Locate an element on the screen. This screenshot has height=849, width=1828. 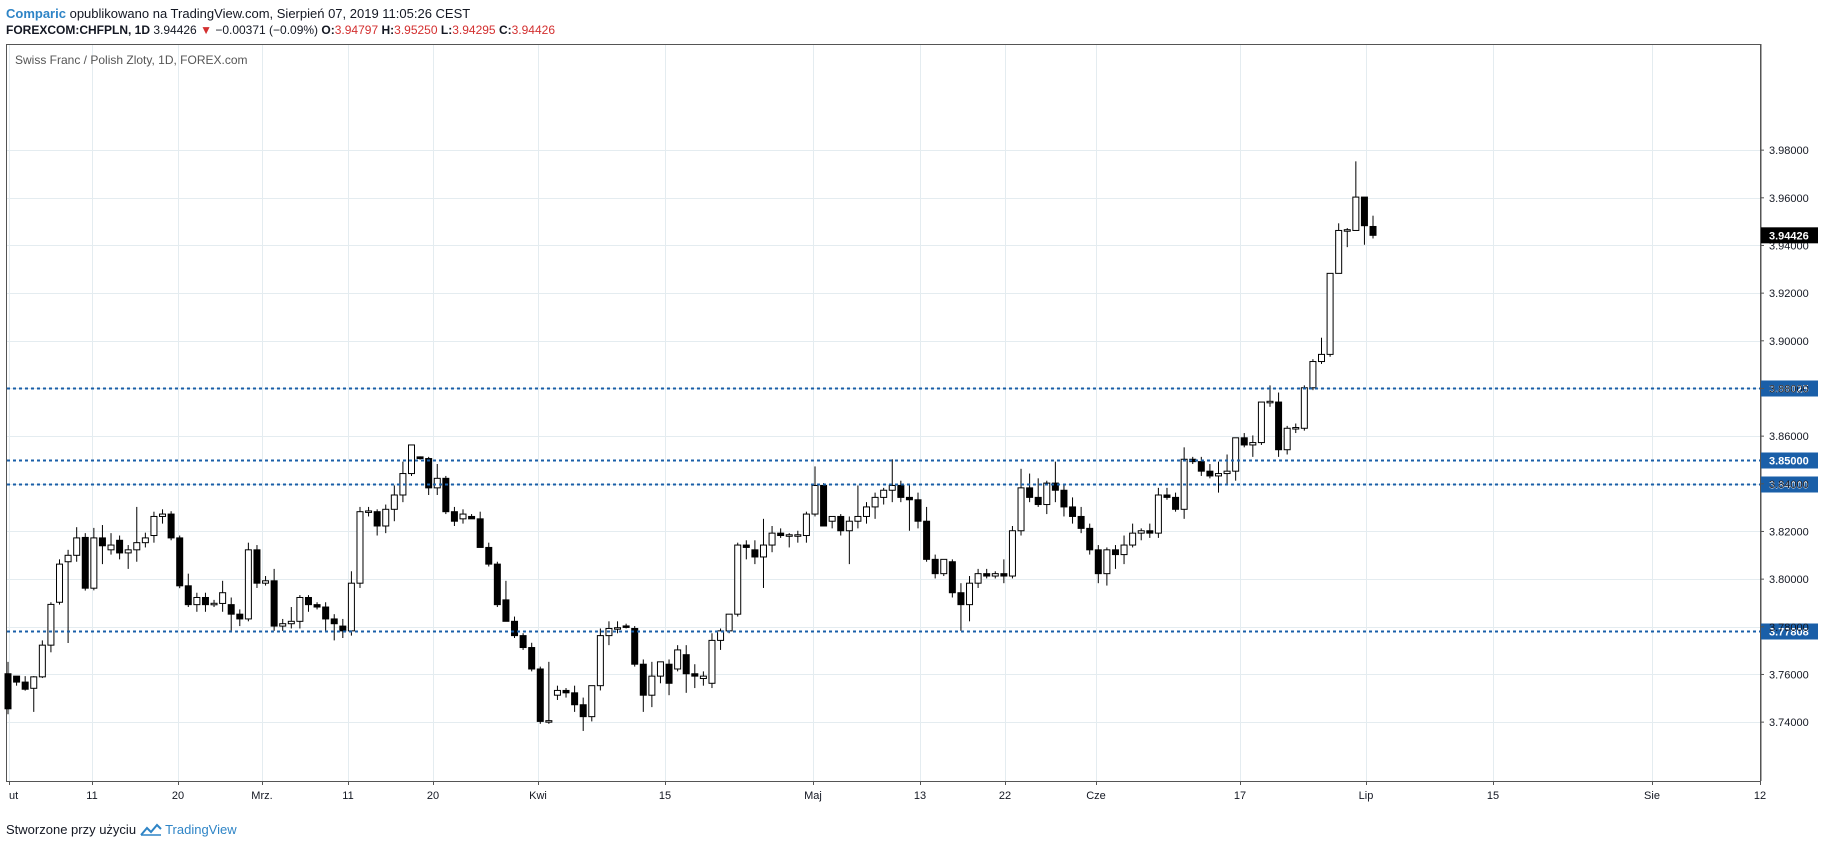
time-tick-label: Sie is located at coordinates (1652, 796).